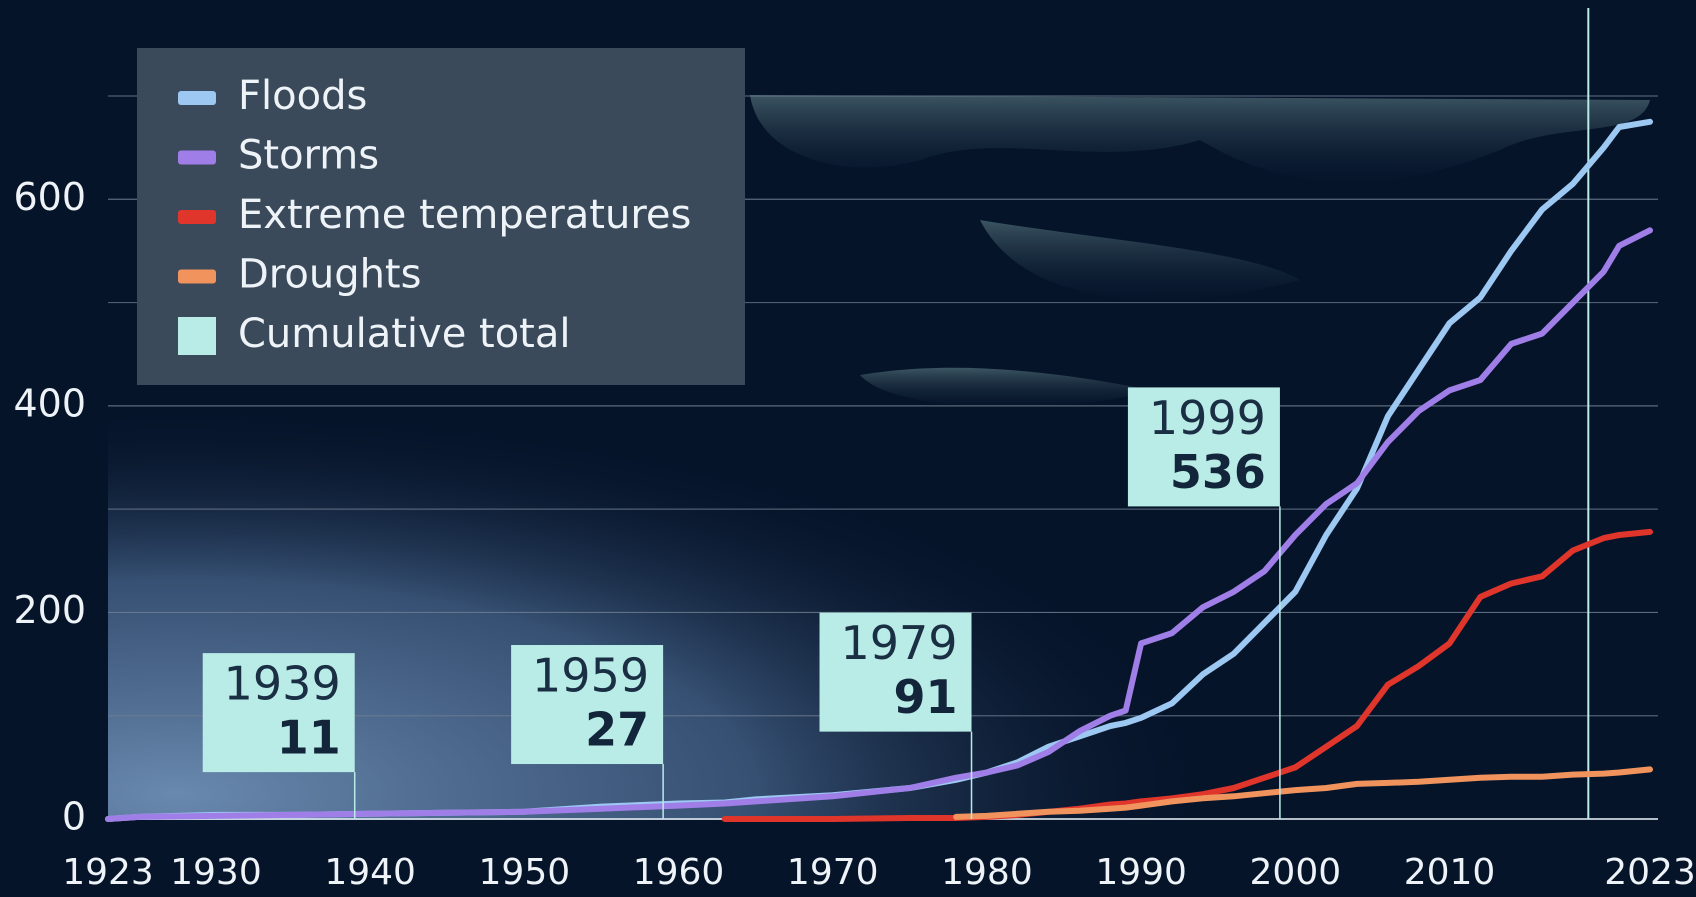 This screenshot has width=1696, height=897. Describe the element at coordinates (49, 610) in the screenshot. I see `y-tick-label: 200` at that location.